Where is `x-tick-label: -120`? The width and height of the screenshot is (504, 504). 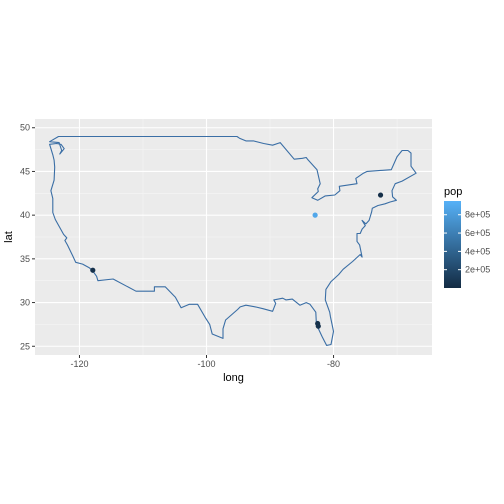 x-tick-label: -120 is located at coordinates (79, 364).